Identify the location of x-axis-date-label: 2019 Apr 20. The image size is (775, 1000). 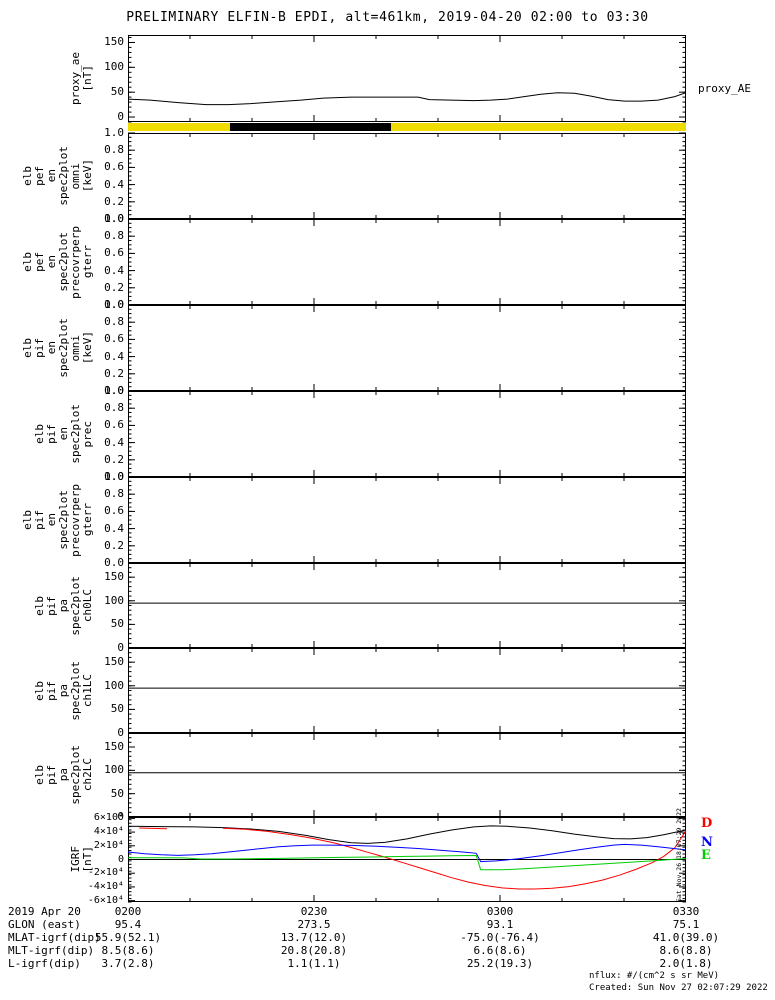
(44, 911).